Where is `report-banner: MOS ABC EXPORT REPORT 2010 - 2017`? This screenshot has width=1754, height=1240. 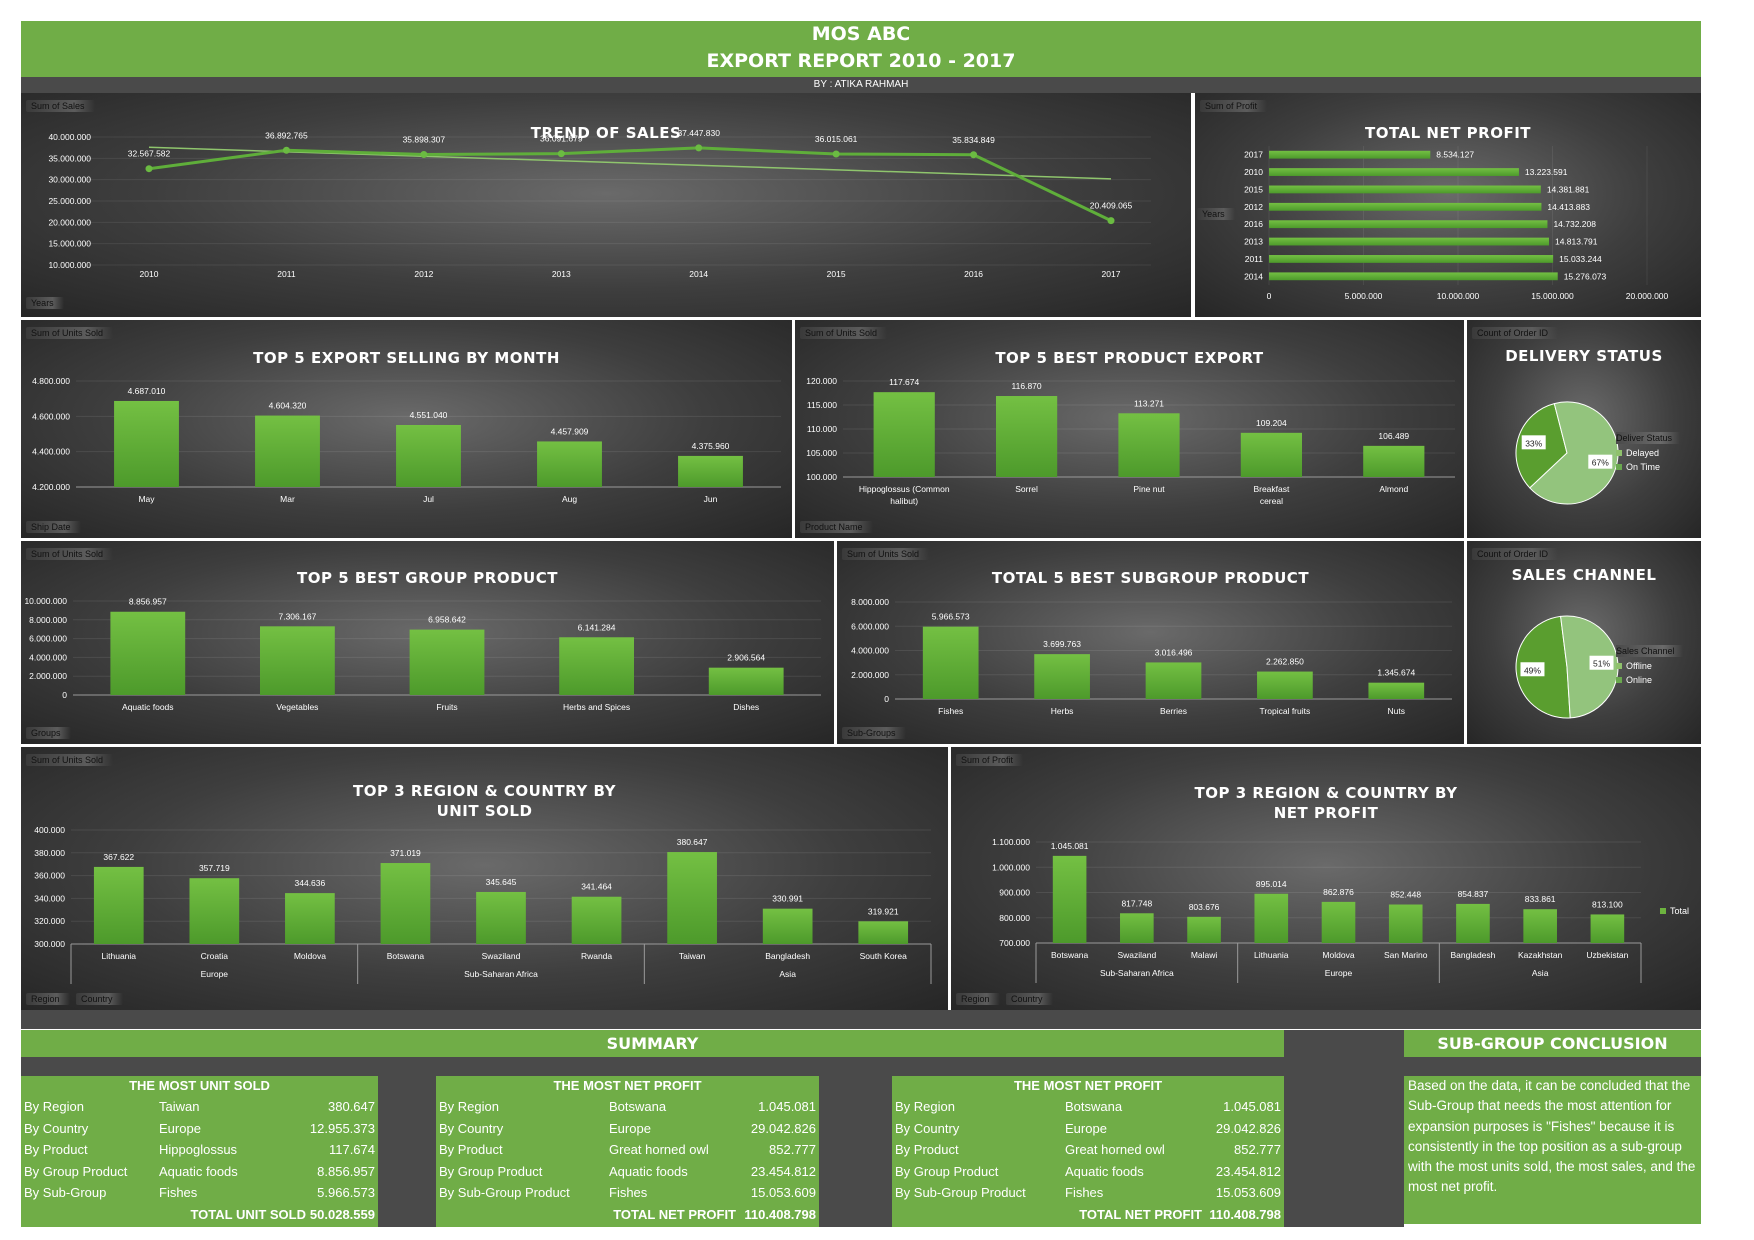 report-banner: MOS ABC EXPORT REPORT 2010 - 2017 is located at coordinates (861, 49).